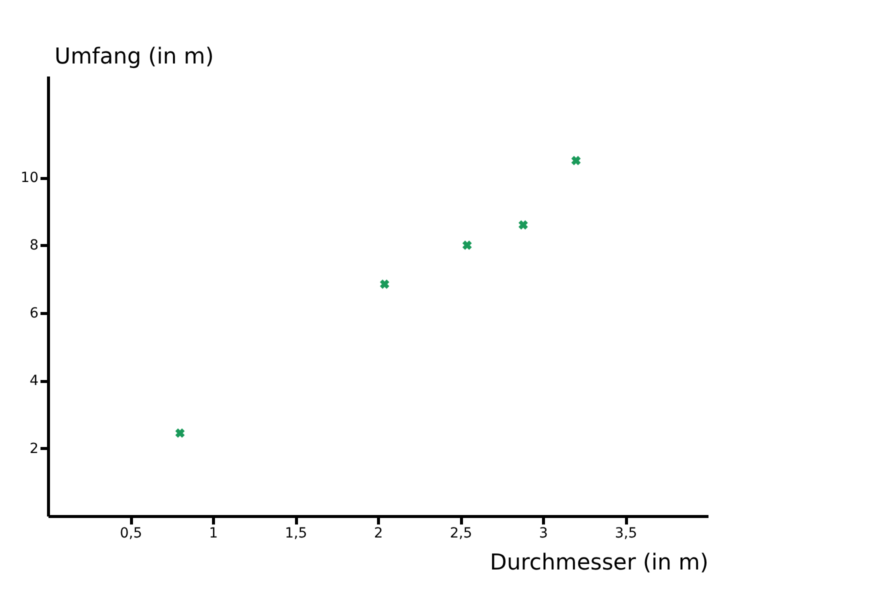 The height and width of the screenshot is (600, 876). What do you see at coordinates (34, 313) in the screenshot?
I see `y-tick-label: 6` at bounding box center [34, 313].